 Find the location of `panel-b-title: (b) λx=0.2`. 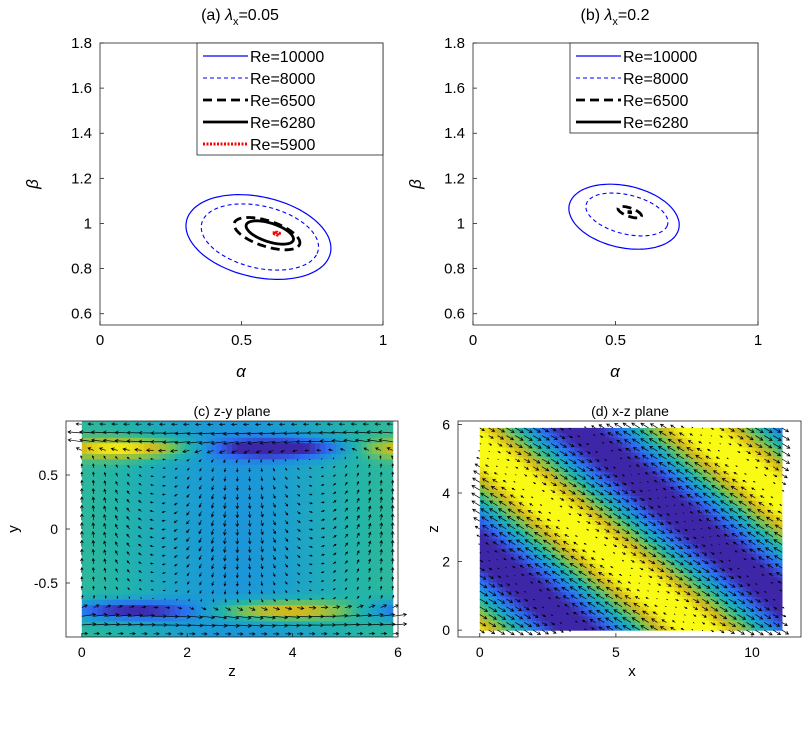

panel-b-title: (b) λx=0.2 is located at coordinates (615, 17).